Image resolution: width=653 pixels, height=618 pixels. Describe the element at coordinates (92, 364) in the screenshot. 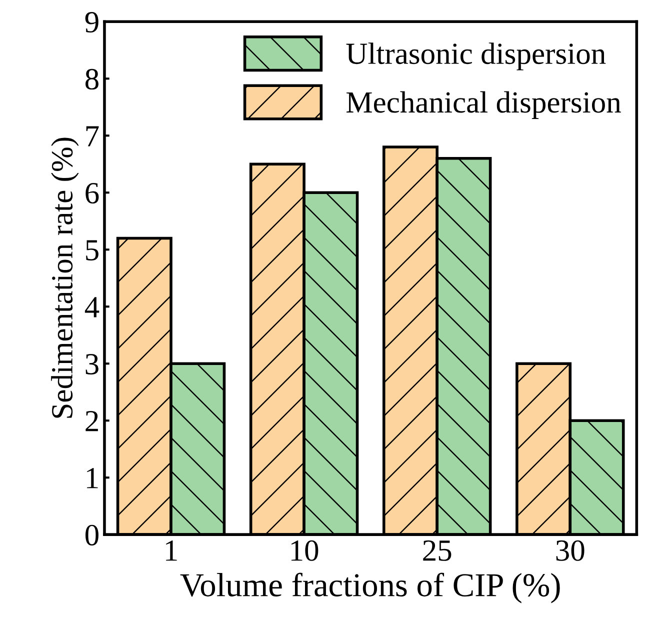

I see `y-tick-label: 3` at that location.